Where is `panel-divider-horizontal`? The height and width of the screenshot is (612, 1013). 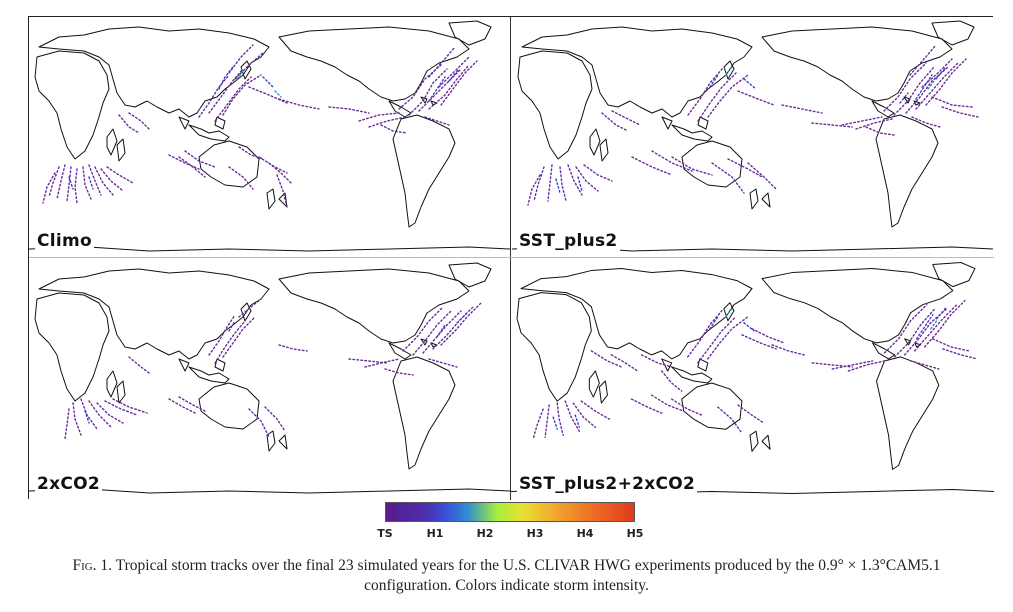
panel-divider-horizontal is located at coordinates (511, 257).